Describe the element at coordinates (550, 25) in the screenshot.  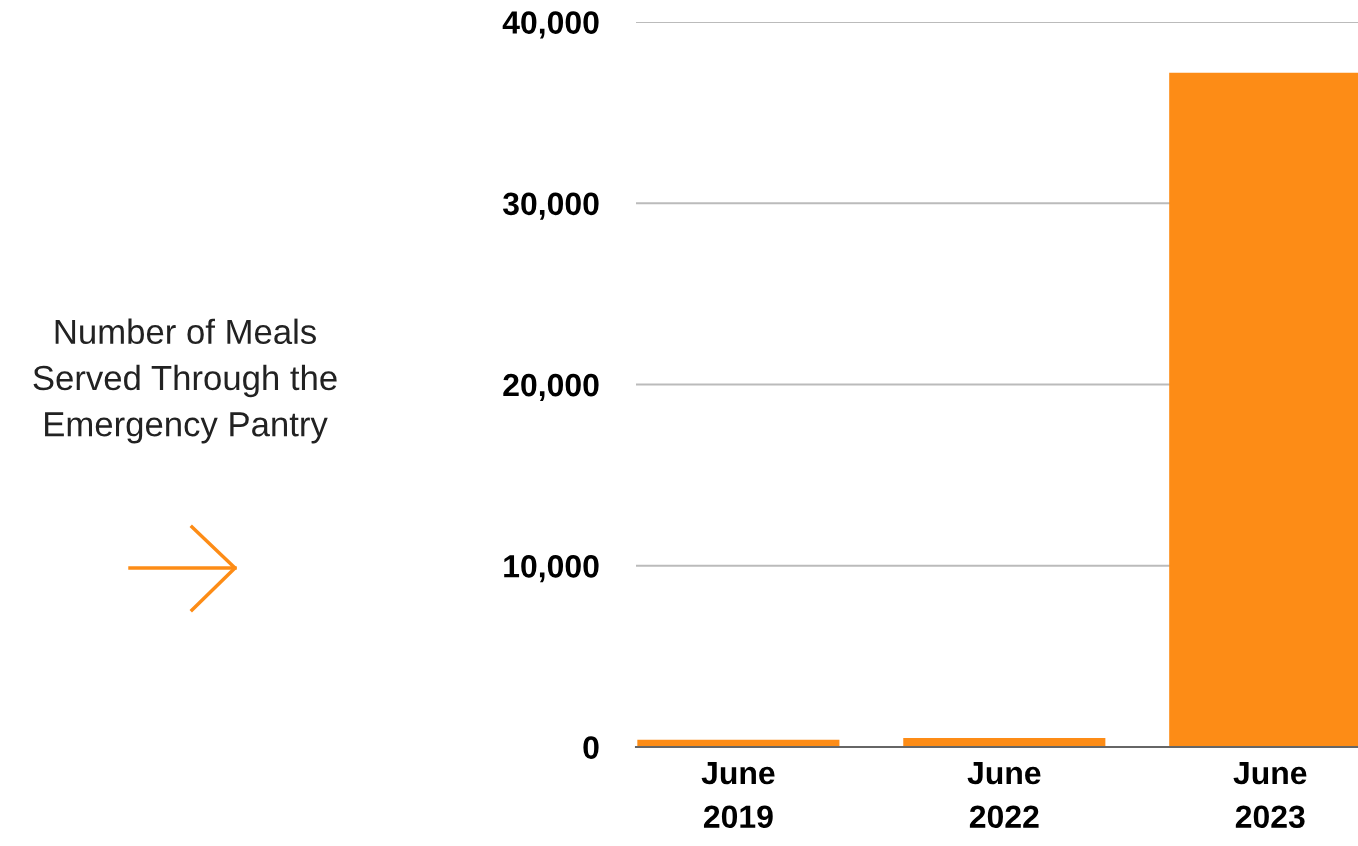
I see `y-tick-label: 40,000` at that location.